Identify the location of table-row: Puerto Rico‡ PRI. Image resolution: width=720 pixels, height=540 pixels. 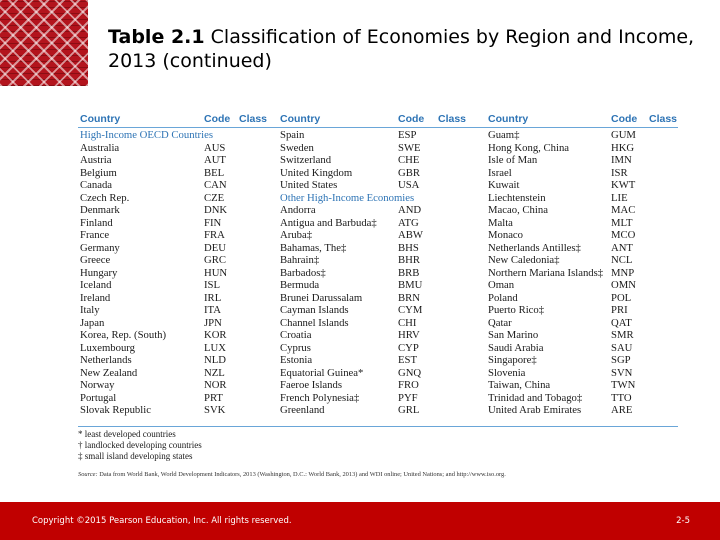
(378, 310).